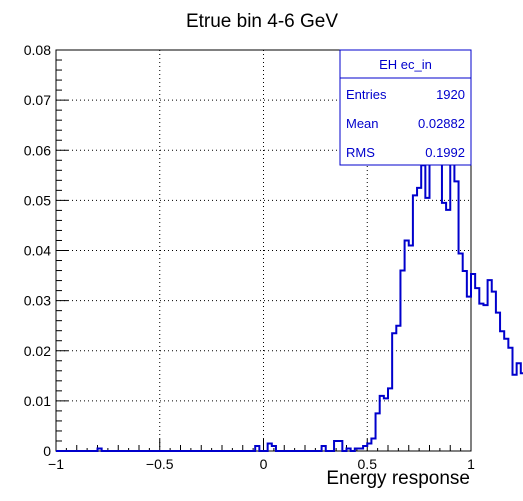 This screenshot has height=501, width=523. Describe the element at coordinates (441, 123) in the screenshot. I see `stats-value: 0.02882` at that location.